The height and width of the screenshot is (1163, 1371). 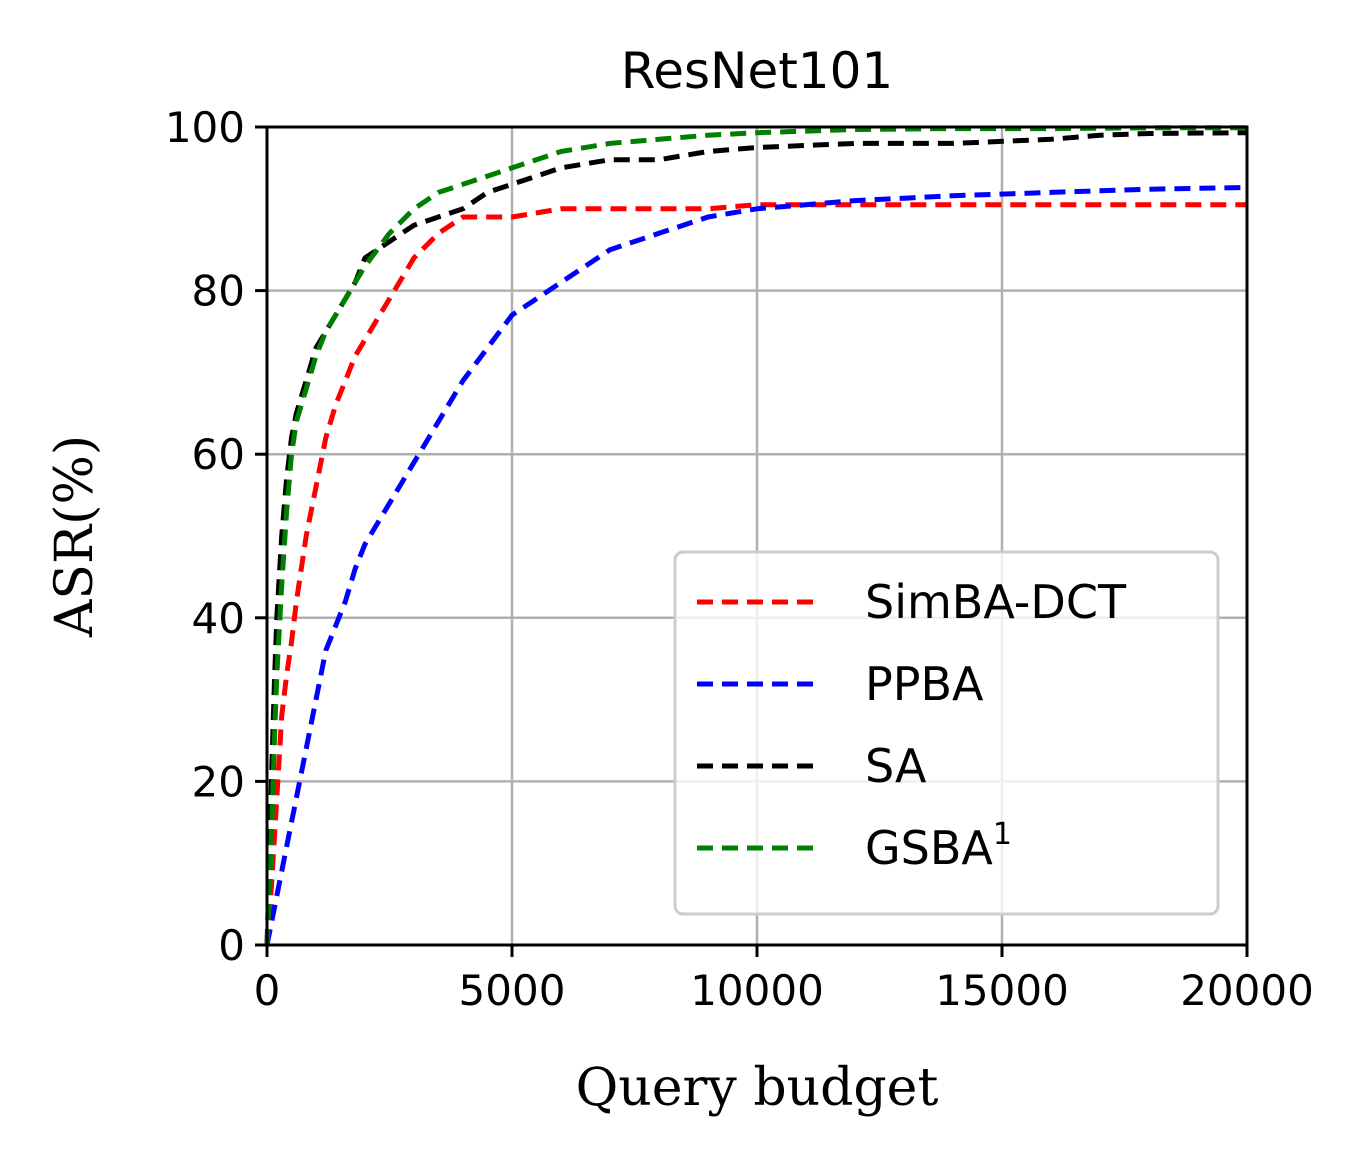 What do you see at coordinates (75, 536) in the screenshot?
I see `y-axis-label: ASR(%)` at bounding box center [75, 536].